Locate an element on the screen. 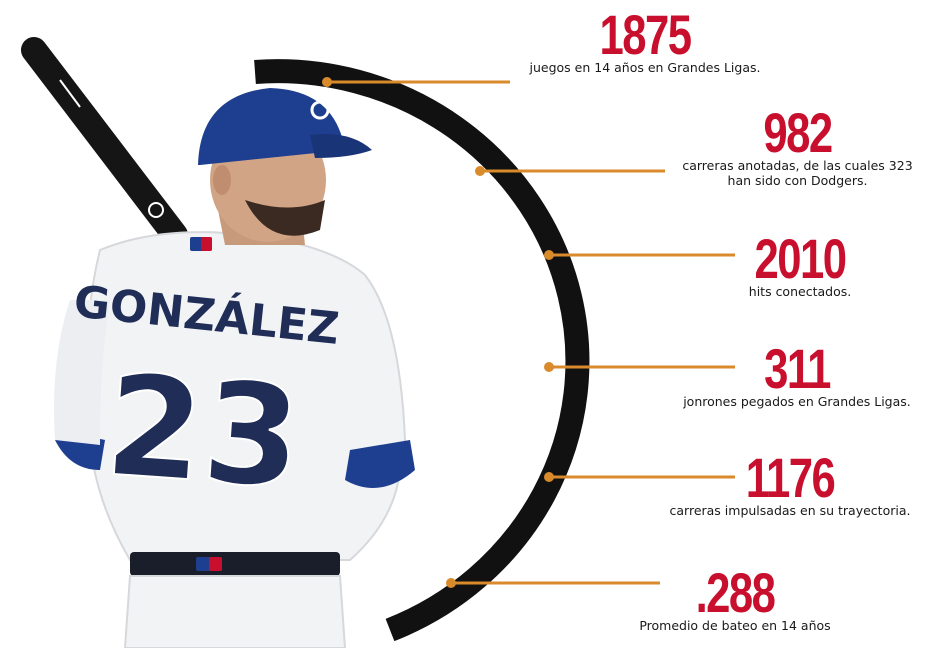 The width and height of the screenshot is (927, 648). stat-hits: 2010 hits conectados. is located at coordinates (800, 263).